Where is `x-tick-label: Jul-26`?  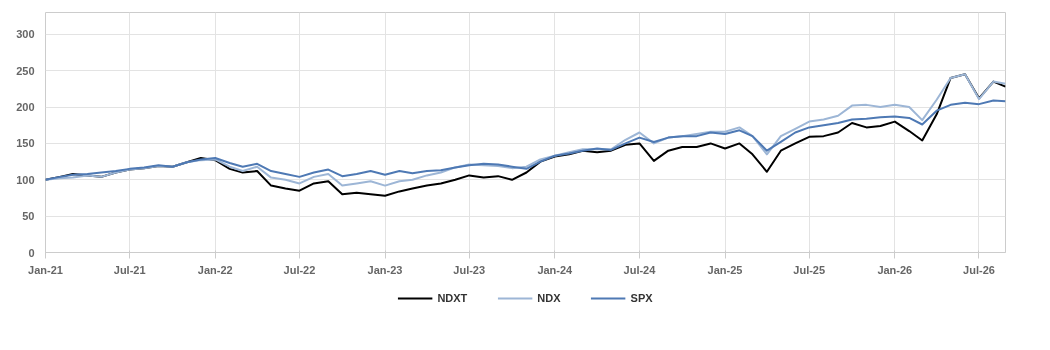
x-tick-label: Jul-26 is located at coordinates (979, 269).